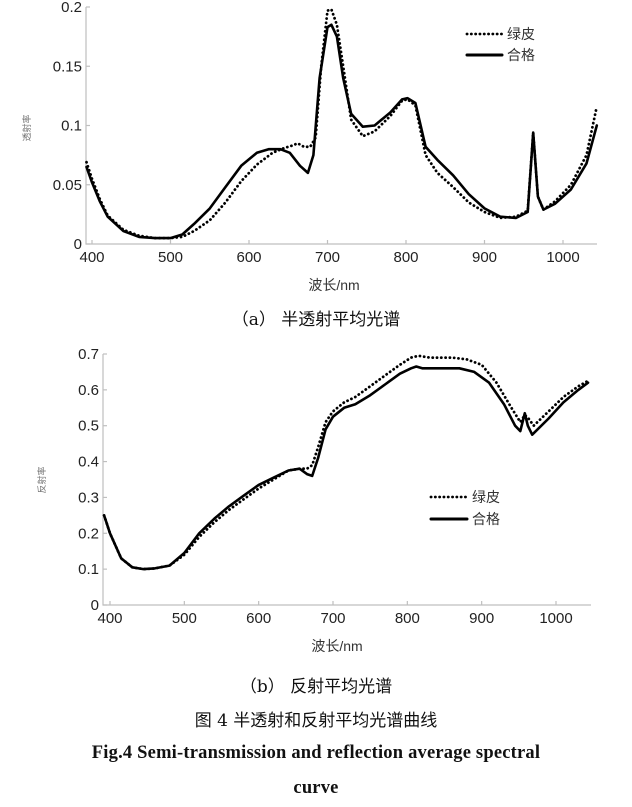  I want to click on svg-text: 透射率, so click(26, 127).